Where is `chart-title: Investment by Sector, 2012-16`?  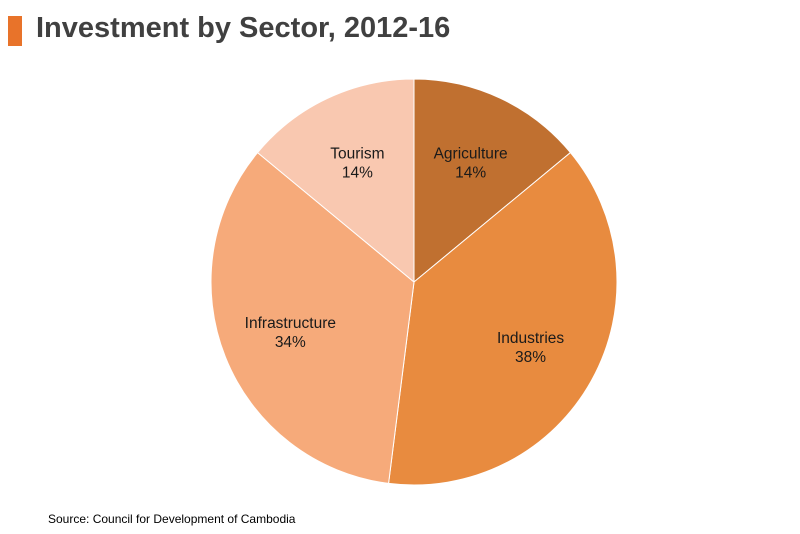
chart-title: Investment by Sector, 2012-16 is located at coordinates (243, 28).